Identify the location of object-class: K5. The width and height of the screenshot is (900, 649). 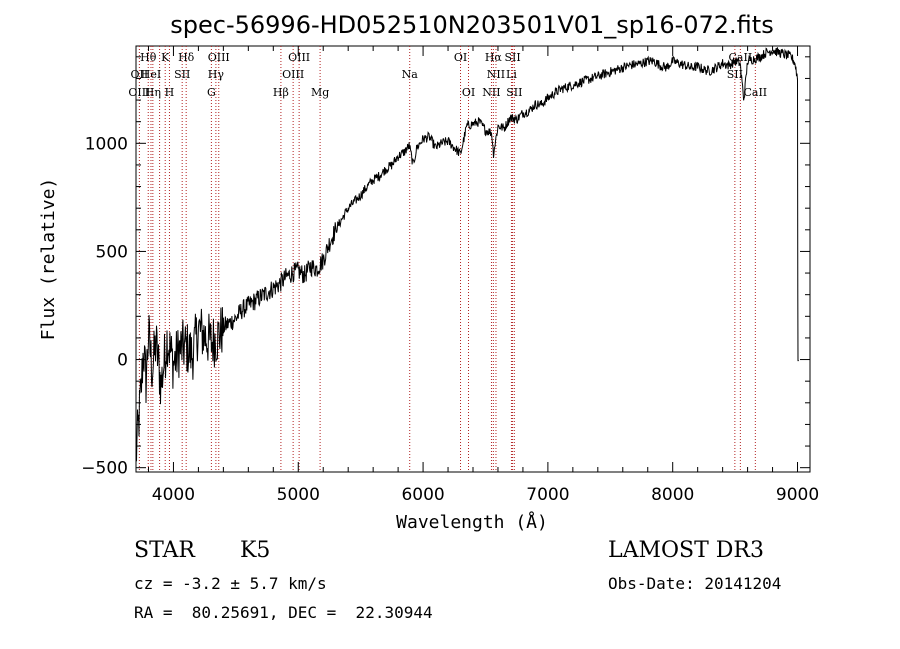
(255, 550).